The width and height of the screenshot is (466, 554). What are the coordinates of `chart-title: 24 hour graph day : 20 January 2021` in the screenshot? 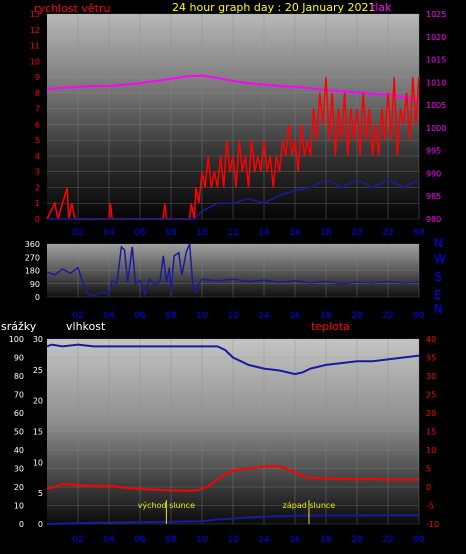 It's located at (274, 7).